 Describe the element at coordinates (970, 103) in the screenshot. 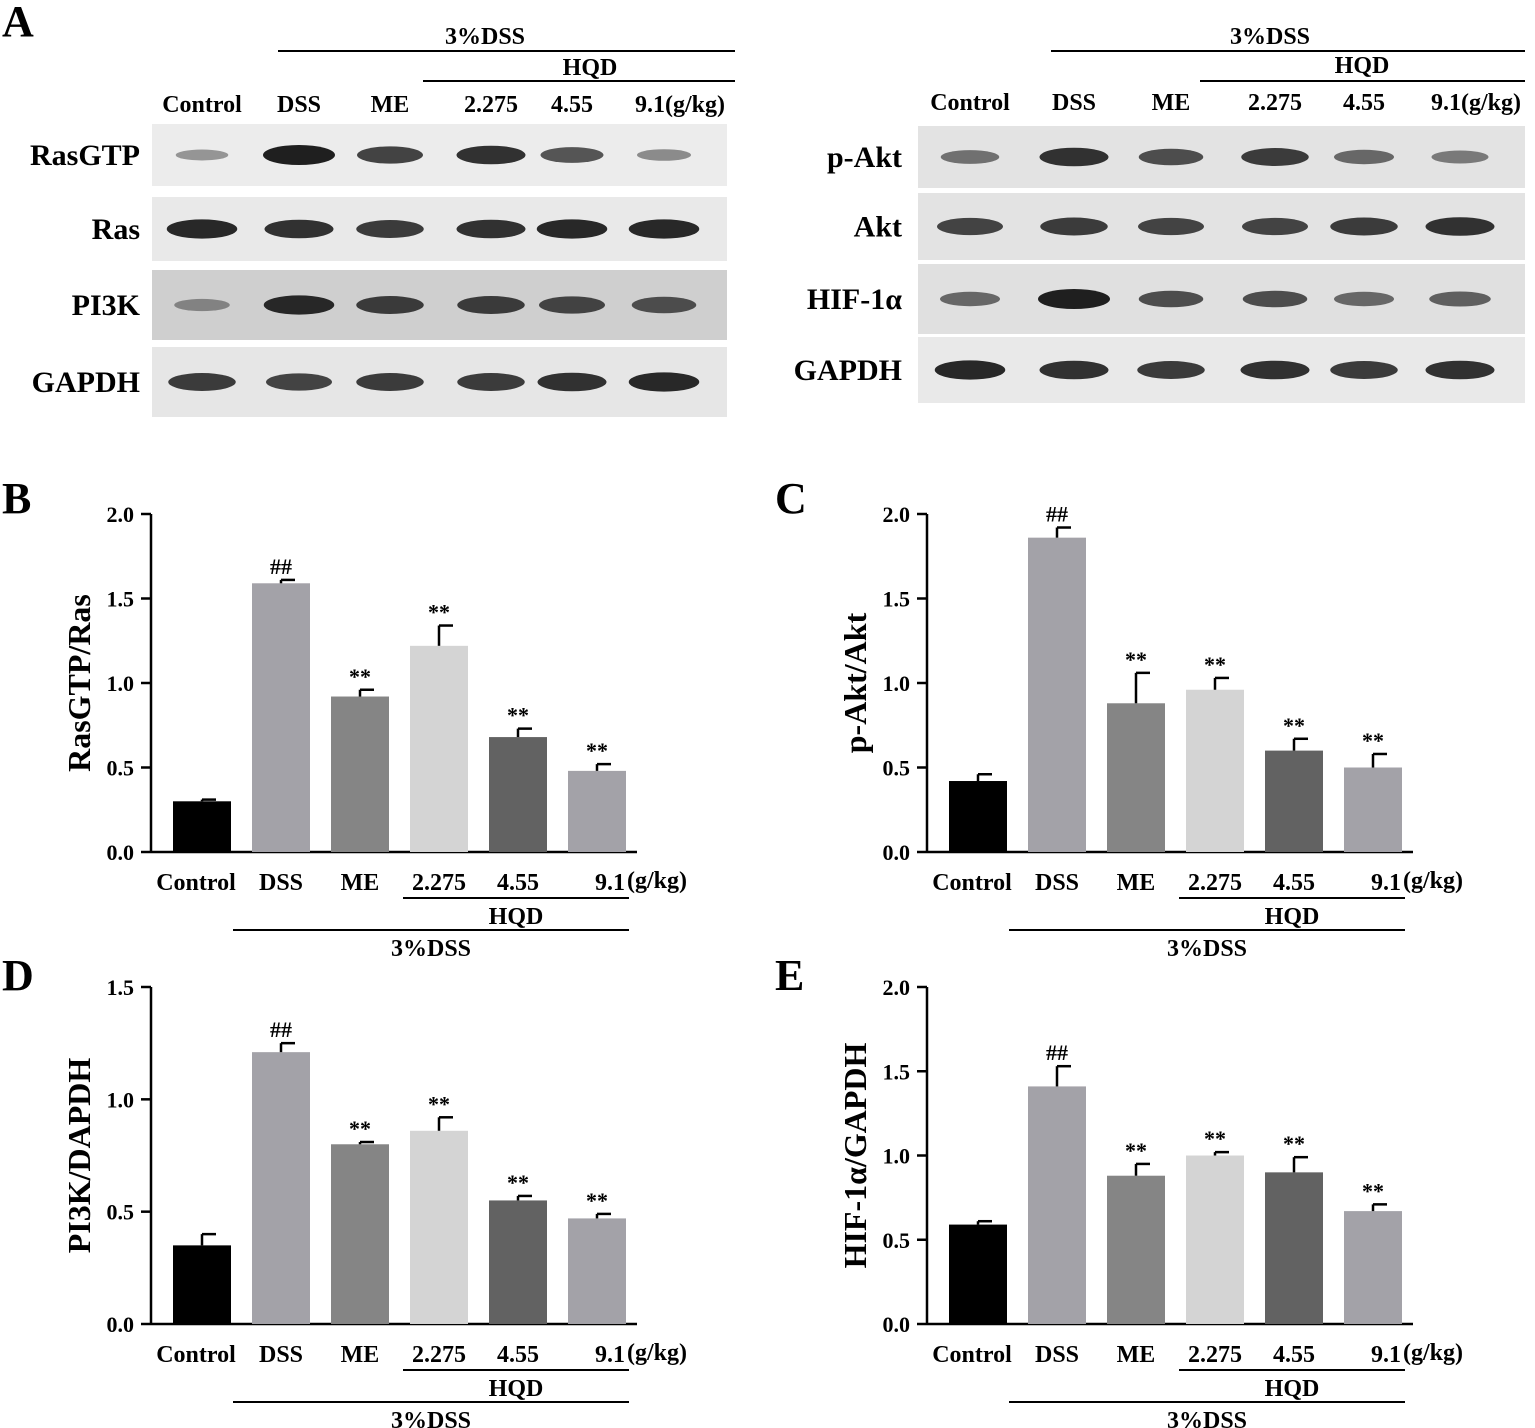

I see `lane-label-control: Control` at that location.